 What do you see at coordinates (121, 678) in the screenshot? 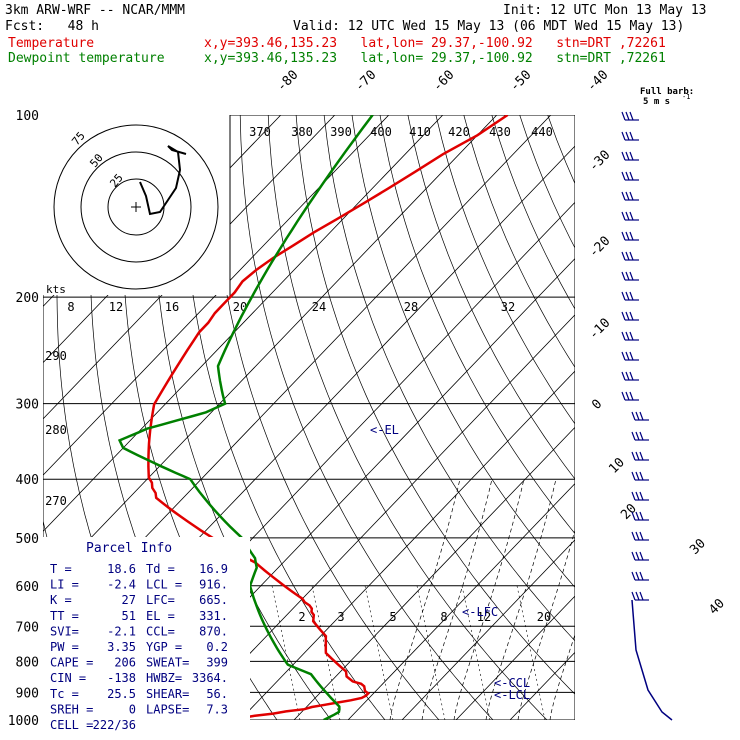
I see `parcel-value: -138` at bounding box center [121, 678].